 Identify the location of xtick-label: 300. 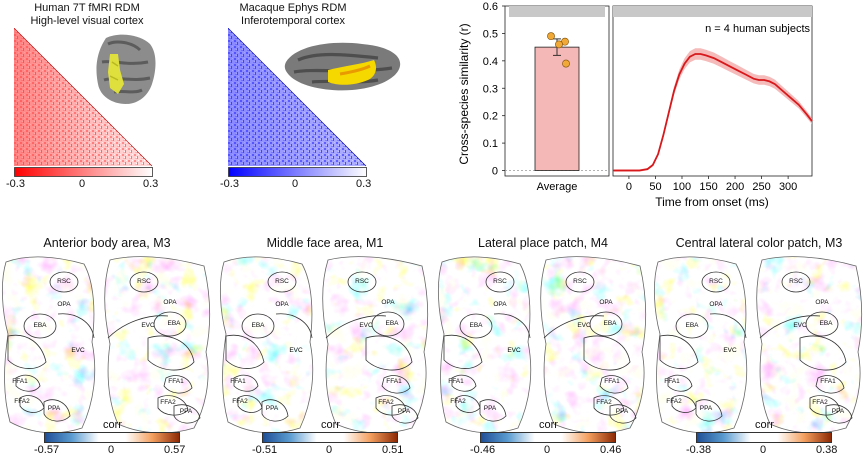
(788, 187).